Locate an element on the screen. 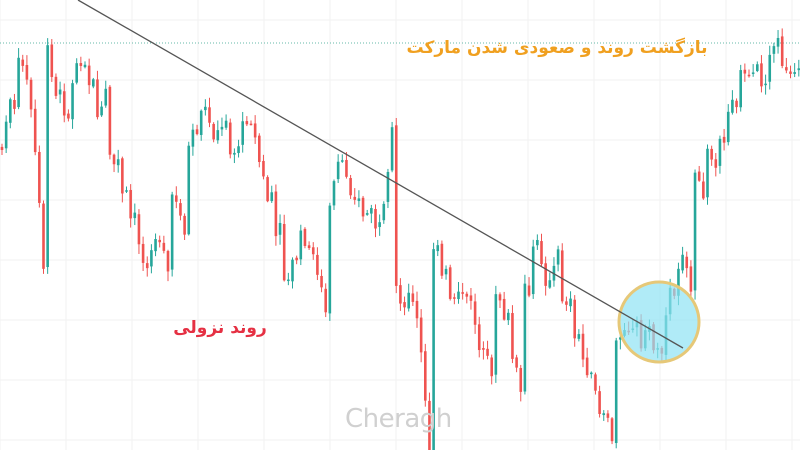 The height and width of the screenshot is (450, 800). breakout-highlight-circle is located at coordinates (659, 322).